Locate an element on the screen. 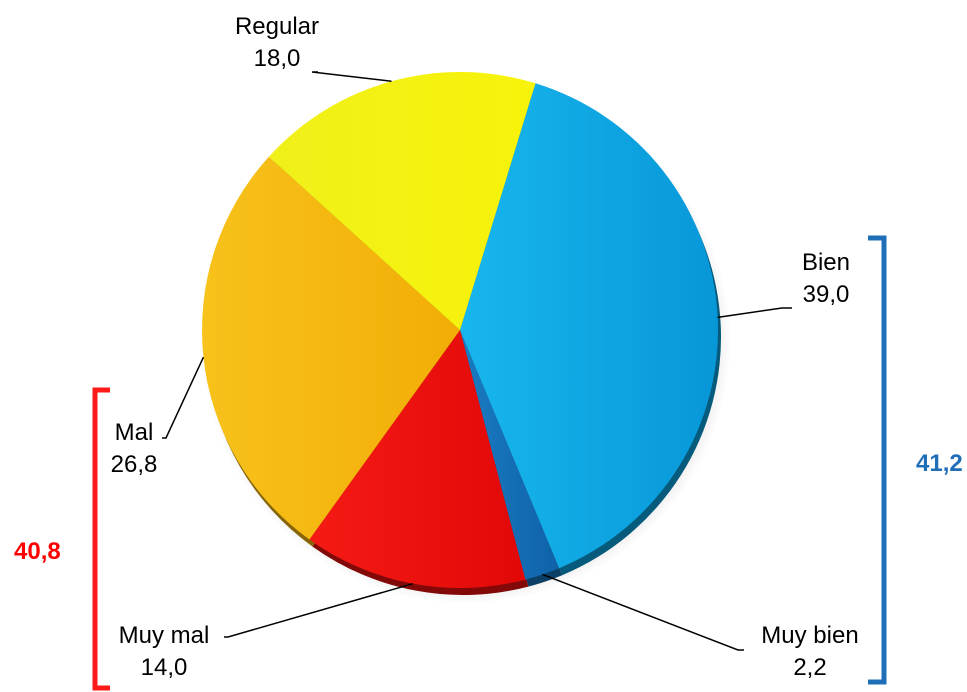  slice-category-label: Mal is located at coordinates (134, 432).